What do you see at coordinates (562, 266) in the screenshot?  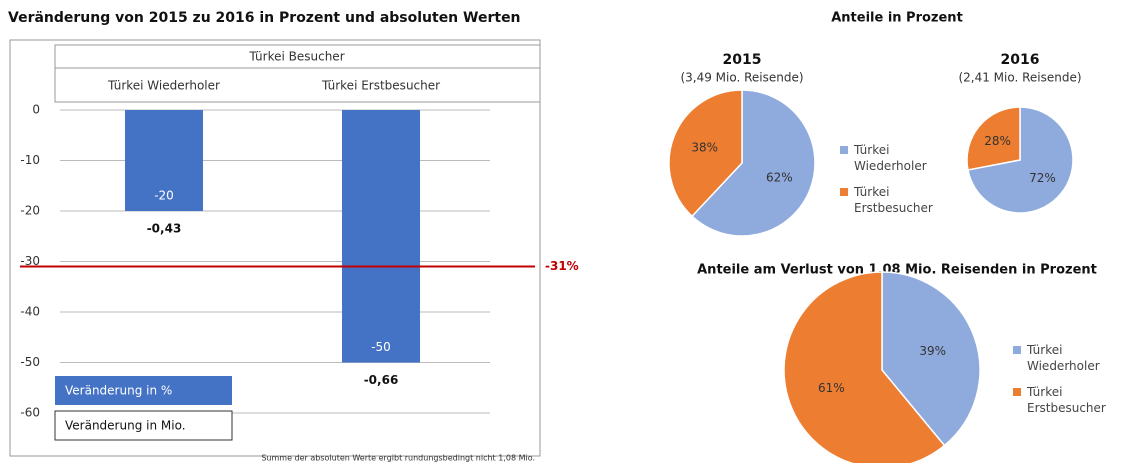 I see `reference-label: -31%` at bounding box center [562, 266].